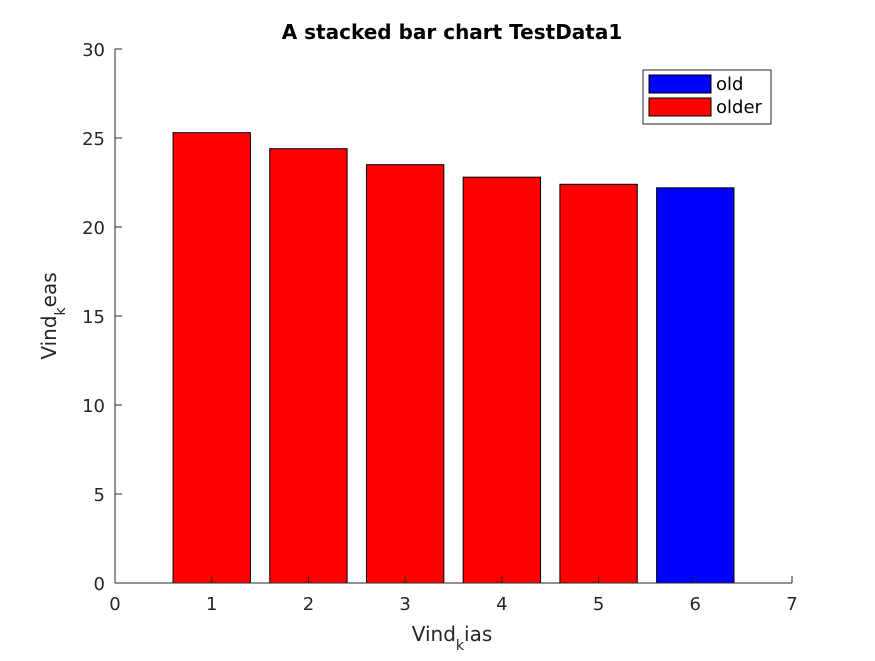 This screenshot has height=661, width=875. I want to click on y-tick-label-30: 30, so click(93, 50).